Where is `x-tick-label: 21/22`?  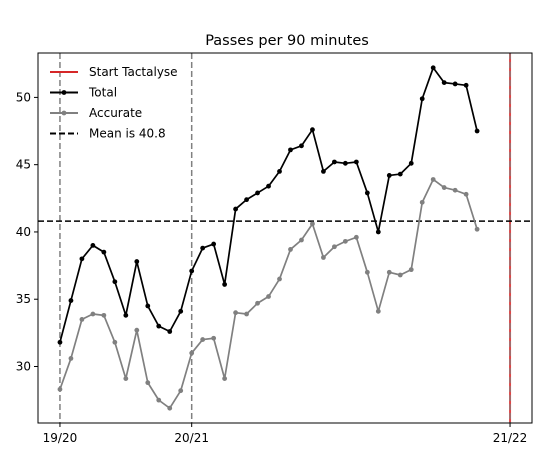 x-tick-label: 21/22 is located at coordinates (510, 438).